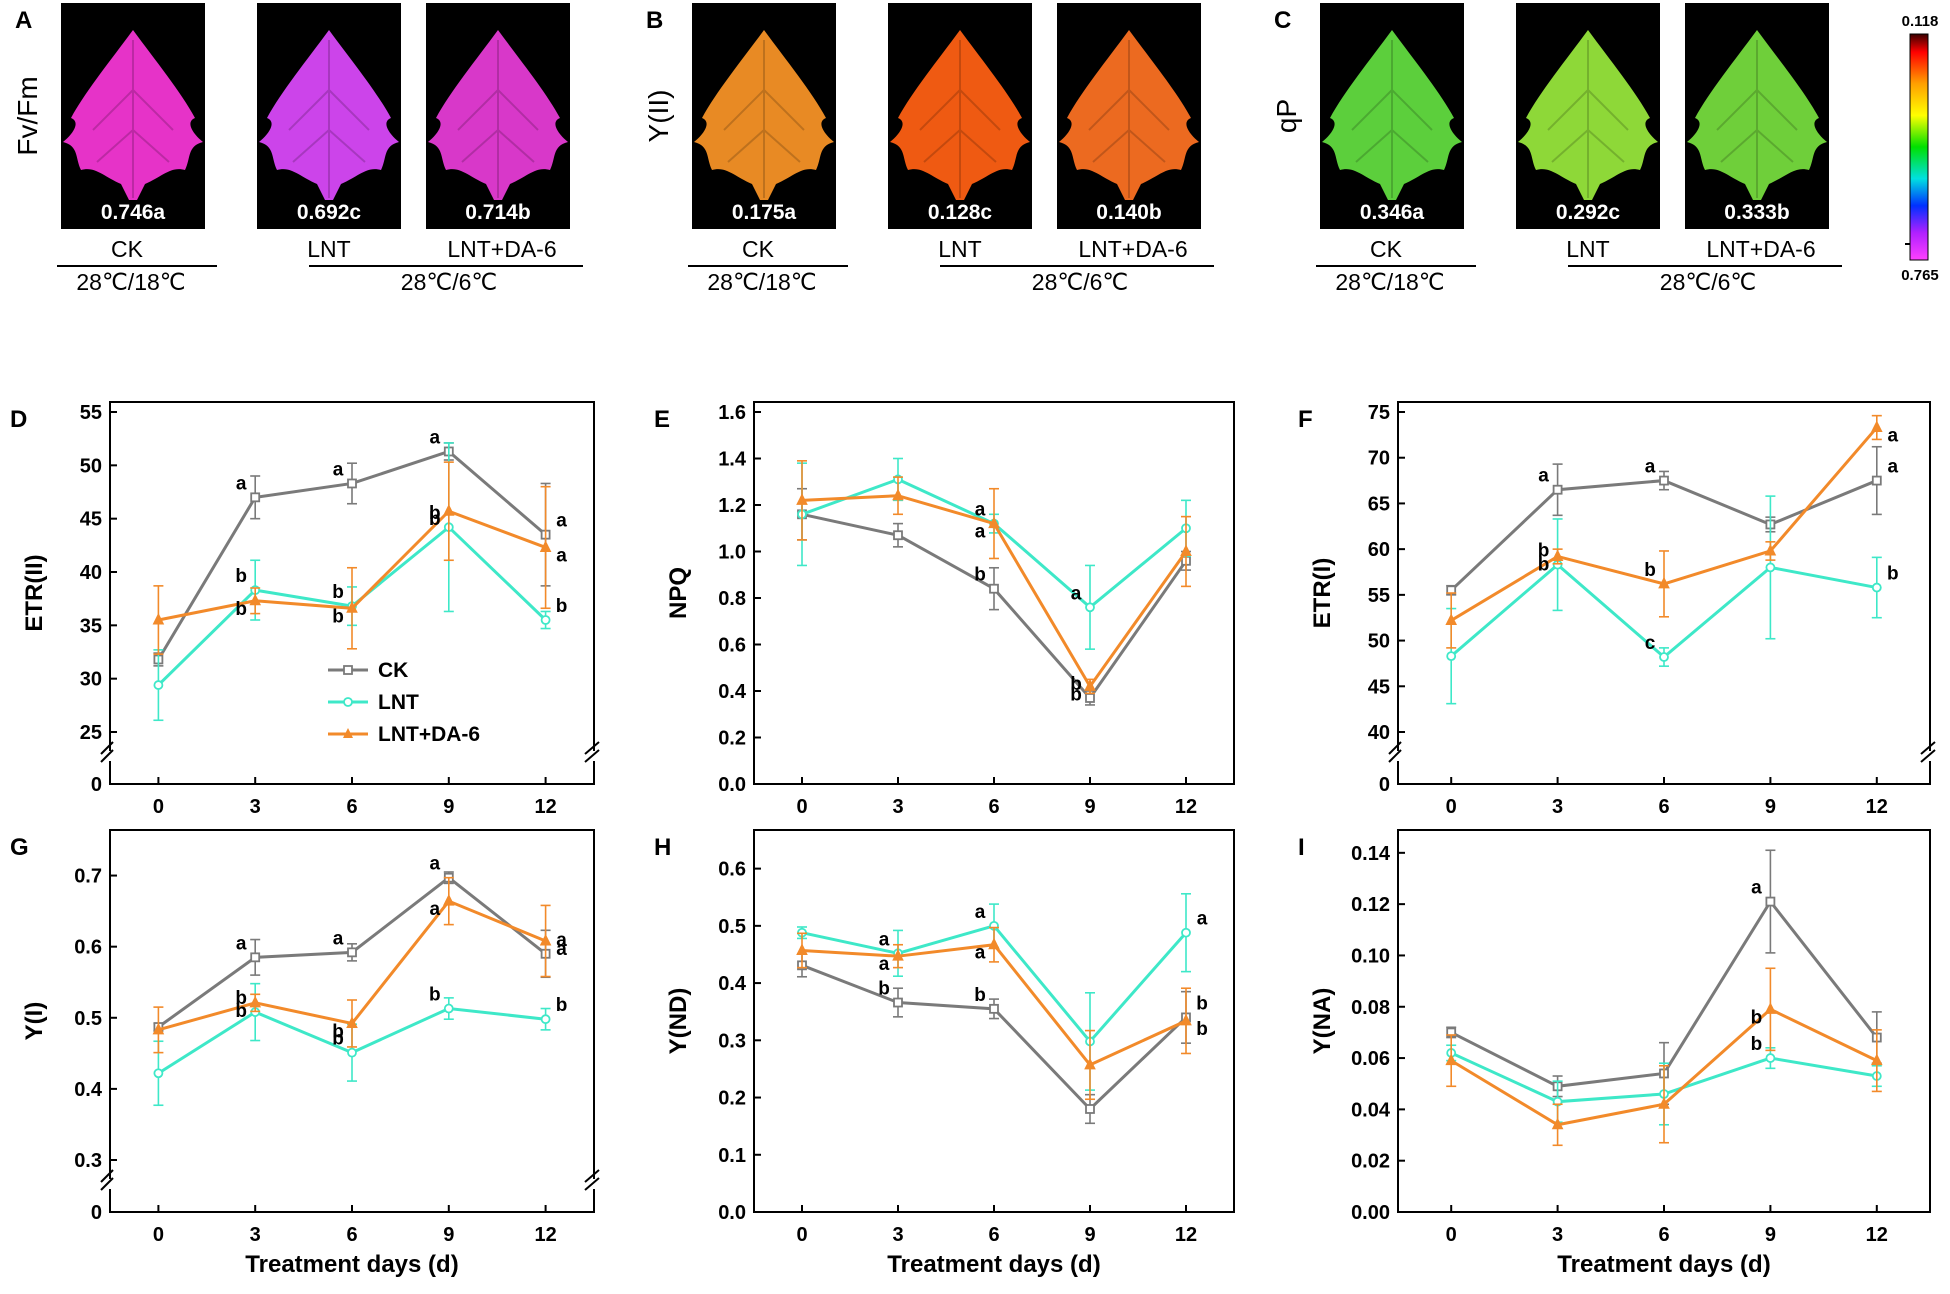  Describe the element at coordinates (110, 756) in the screenshot. I see `axis-break-gap` at that location.